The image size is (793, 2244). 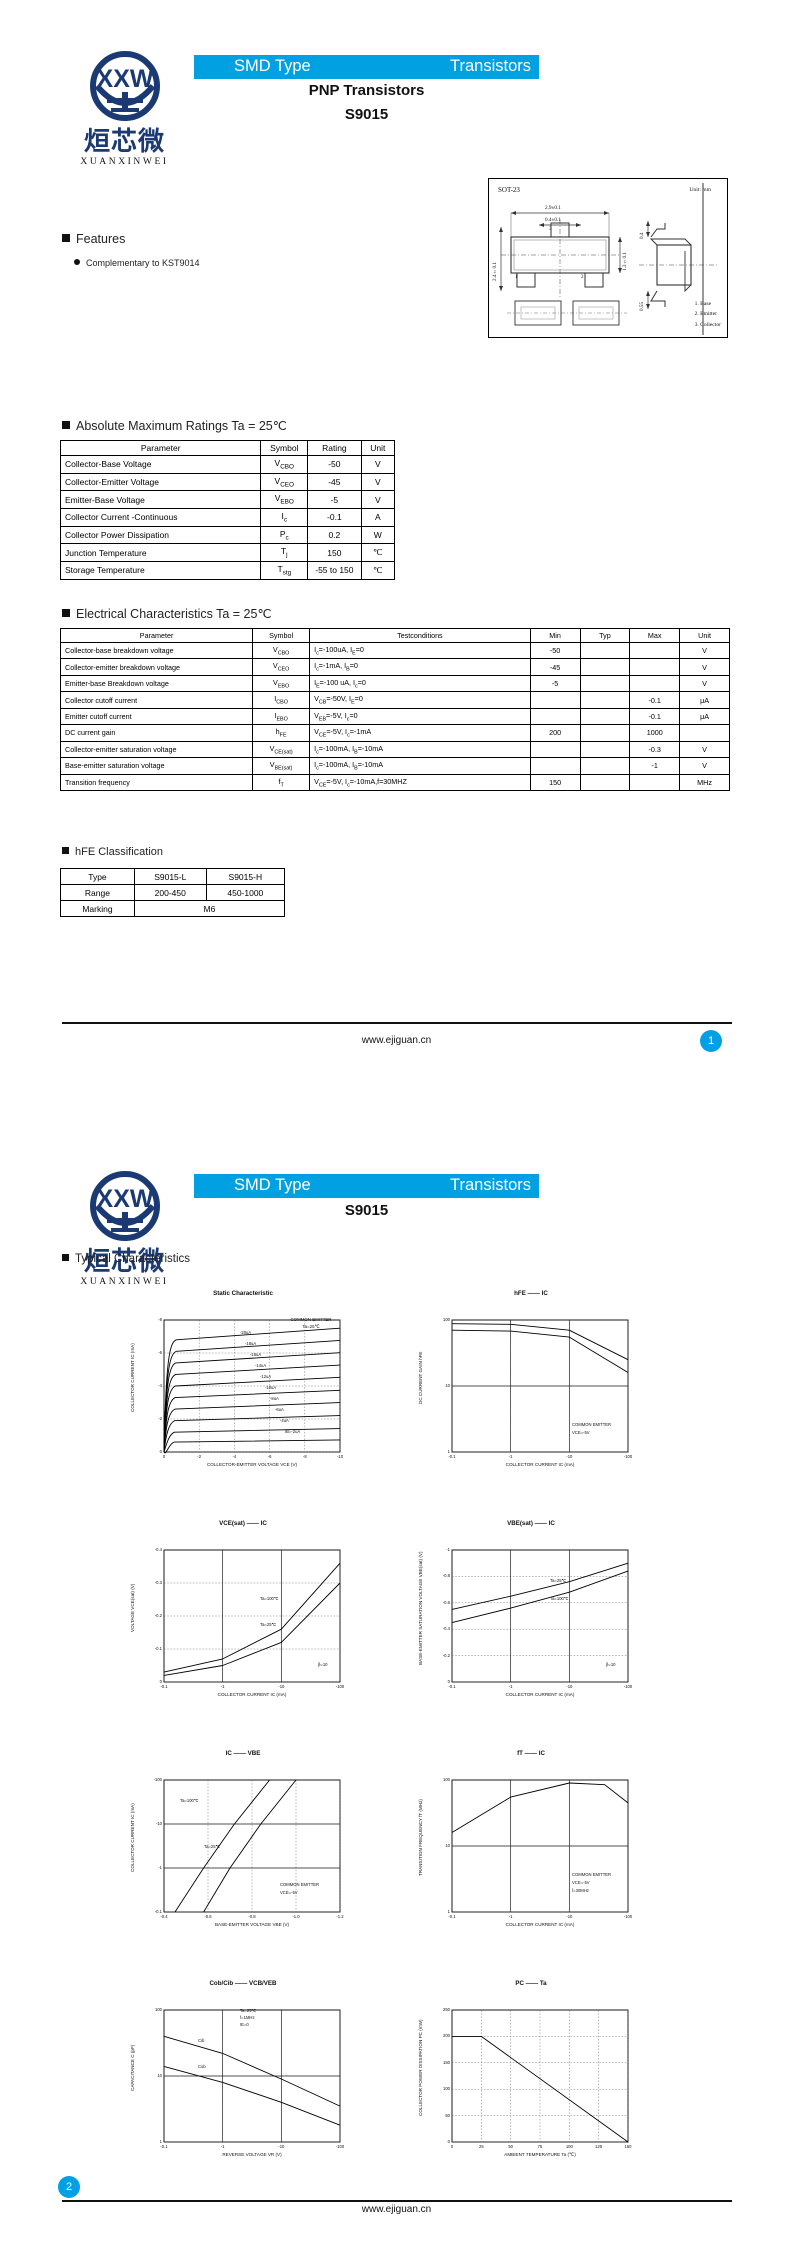 I want to click on chart-annotation: Cib, so click(x=201, y=2040).